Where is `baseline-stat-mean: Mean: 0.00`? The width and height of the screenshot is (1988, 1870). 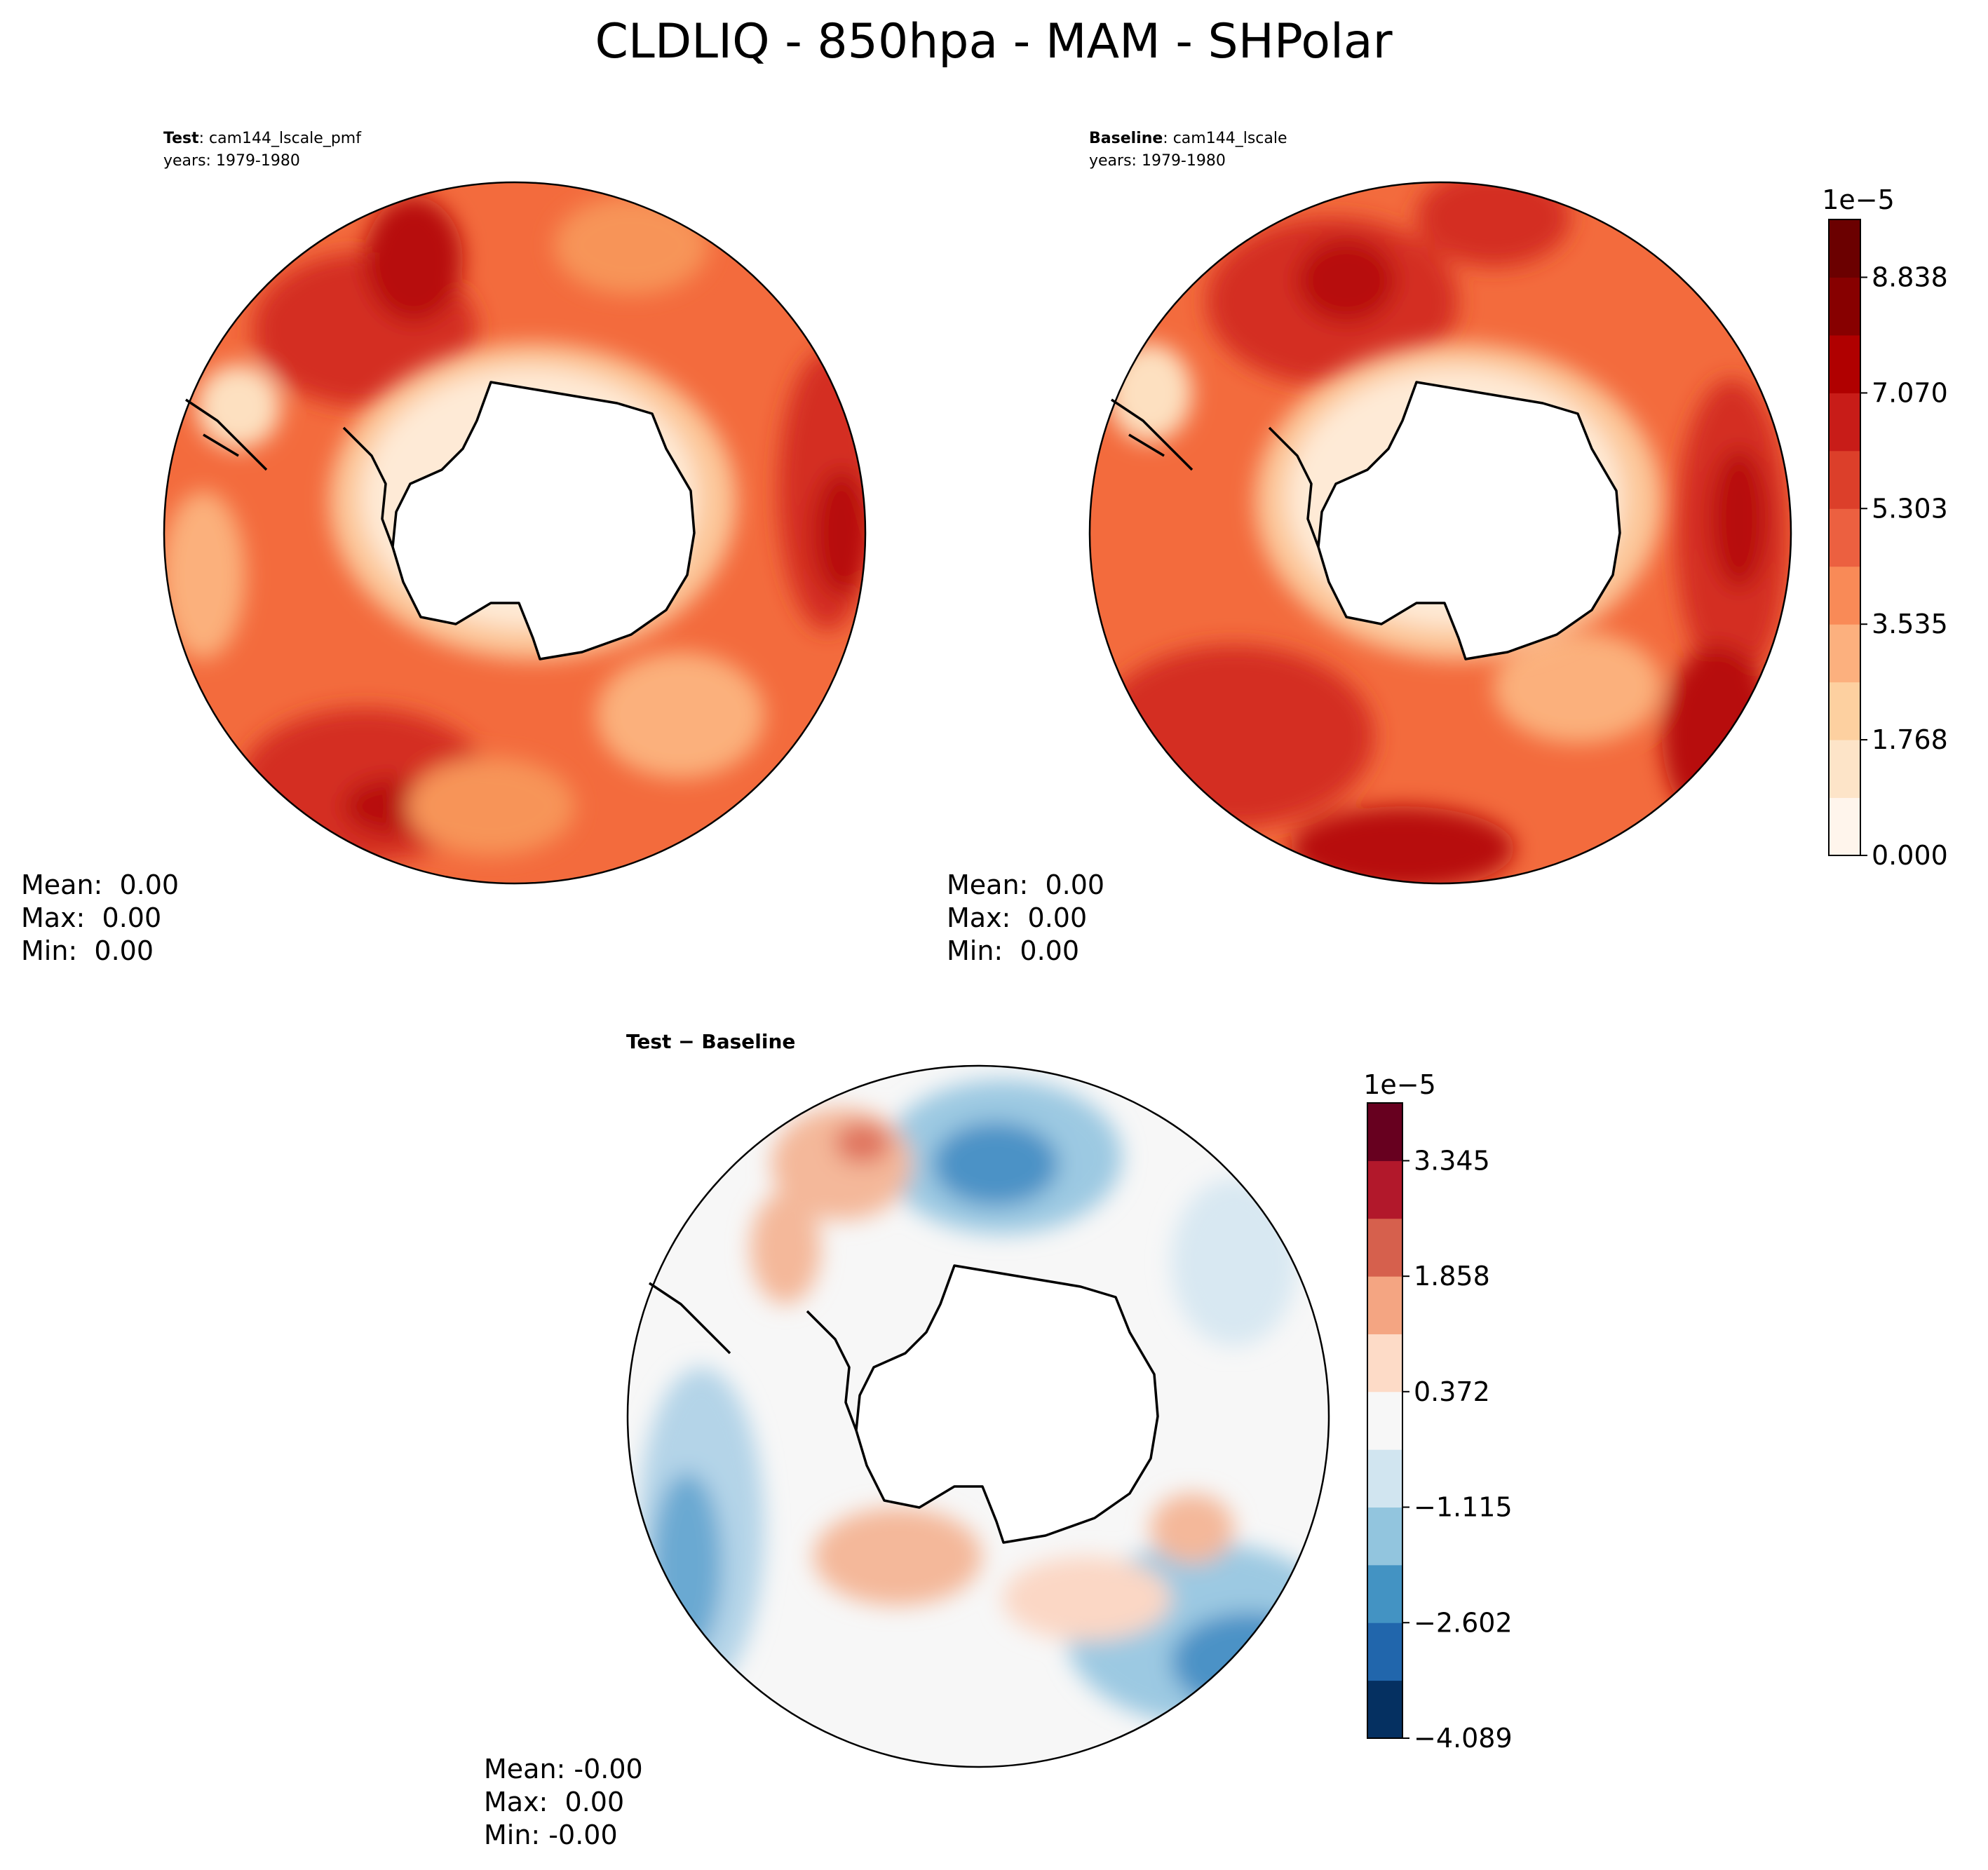
baseline-stat-mean: Mean: 0.00 is located at coordinates (1025, 884).